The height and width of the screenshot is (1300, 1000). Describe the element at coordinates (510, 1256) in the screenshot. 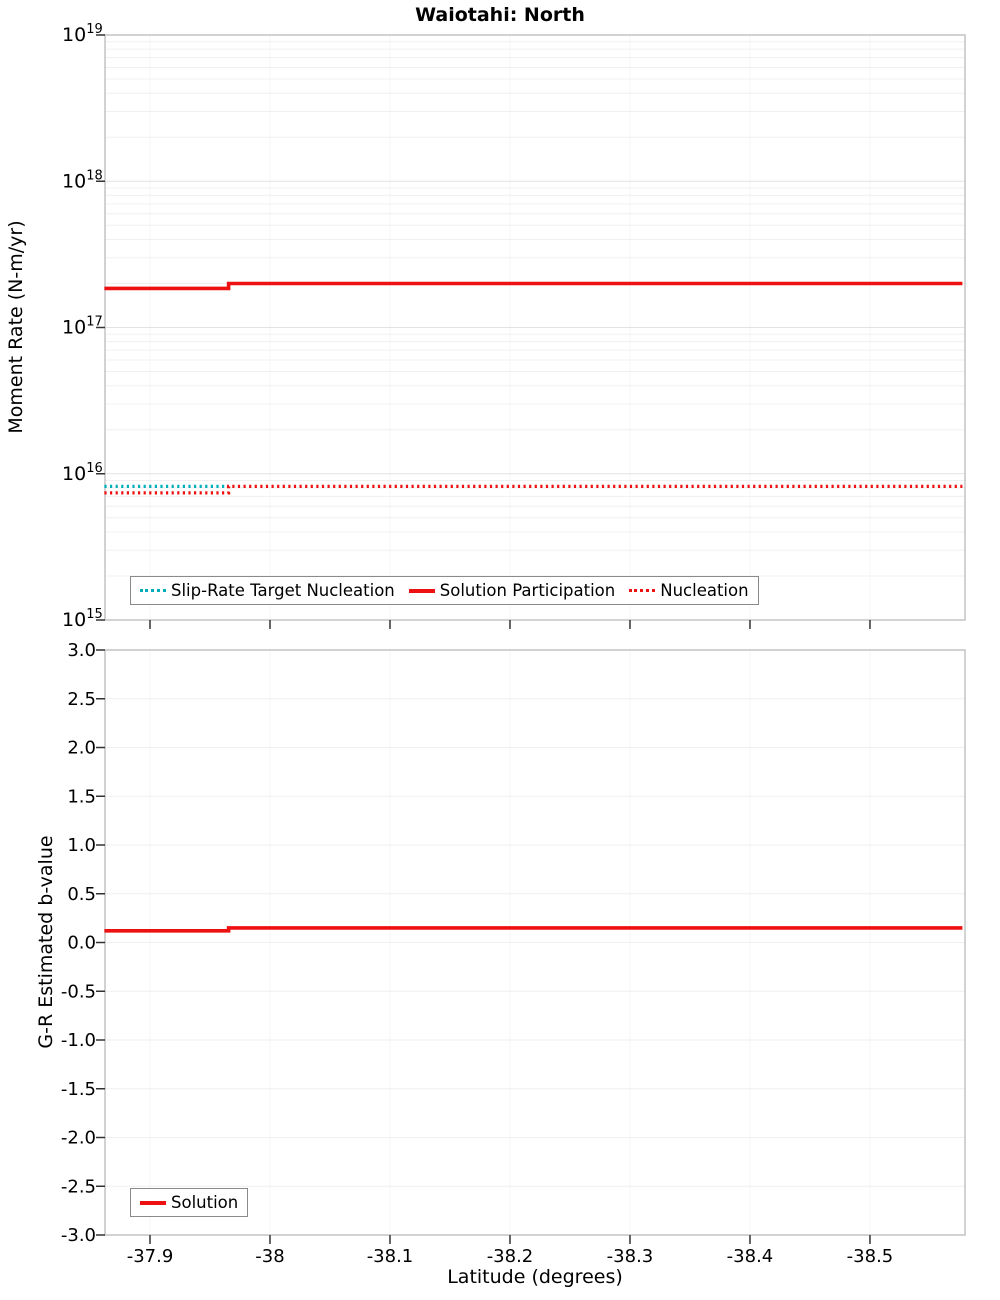

I see `x-tick-label: -38.2` at that location.